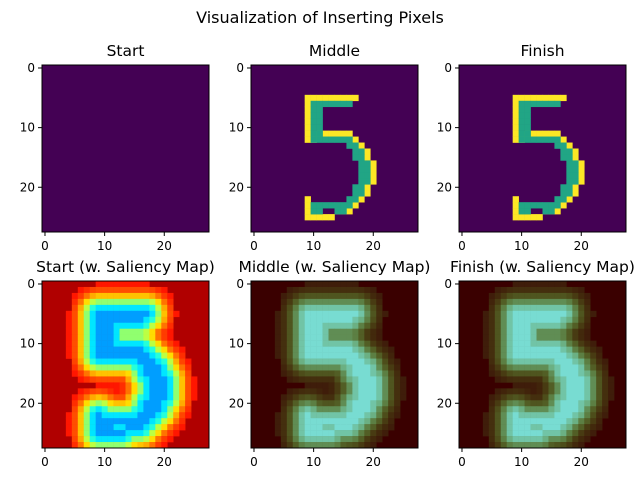 The width and height of the screenshot is (640, 480). What do you see at coordinates (125, 364) in the screenshot?
I see `axes-frame` at bounding box center [125, 364].